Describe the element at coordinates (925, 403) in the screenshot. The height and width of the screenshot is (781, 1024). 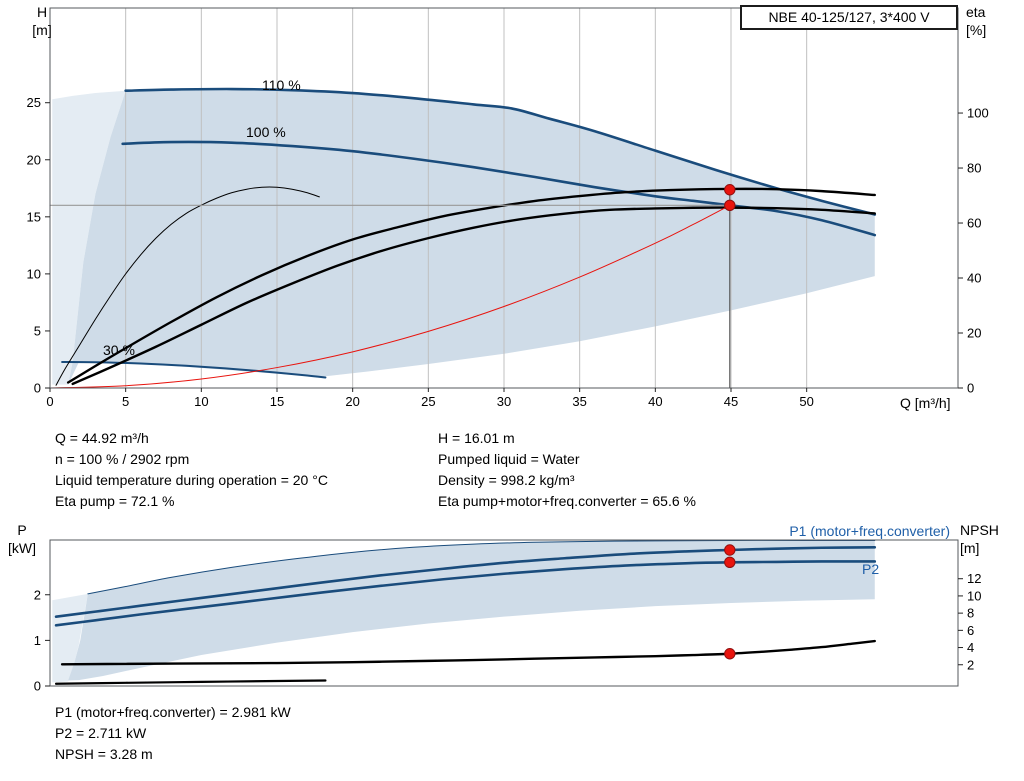
I see `q-axis-title: Q [m³/h]` at that location.